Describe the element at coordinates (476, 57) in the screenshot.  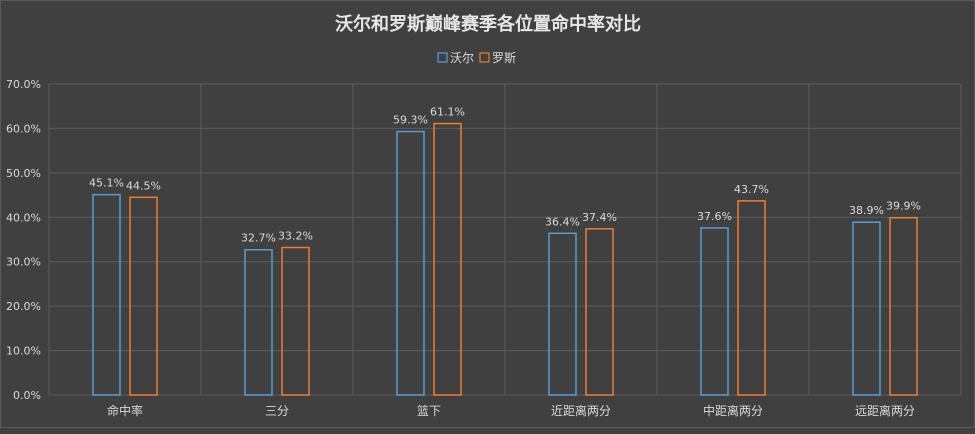
I see `legend: 沃尔 罗斯` at that location.